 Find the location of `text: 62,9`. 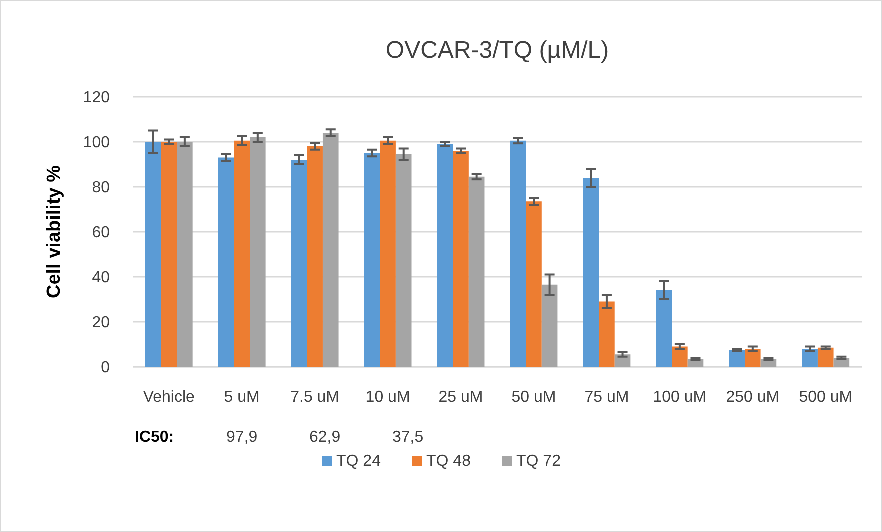

text: 62,9 is located at coordinates (325, 437).